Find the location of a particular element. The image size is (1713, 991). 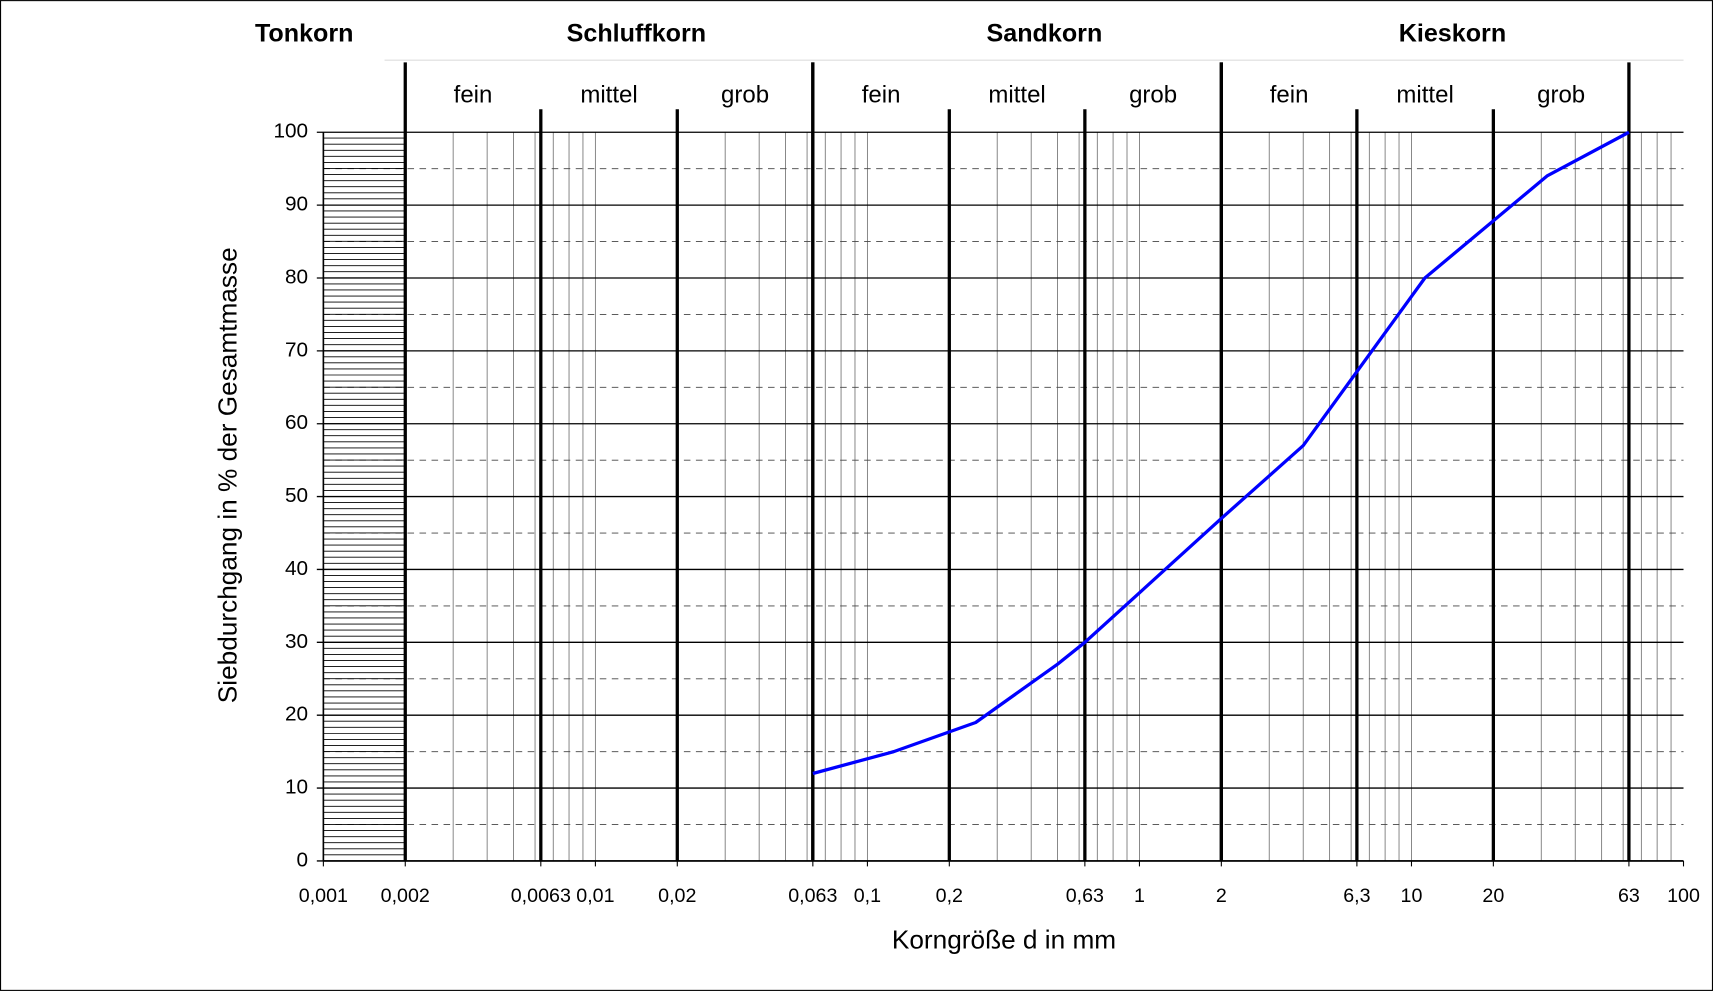

x-tick-label: 0,1 is located at coordinates (867, 896).